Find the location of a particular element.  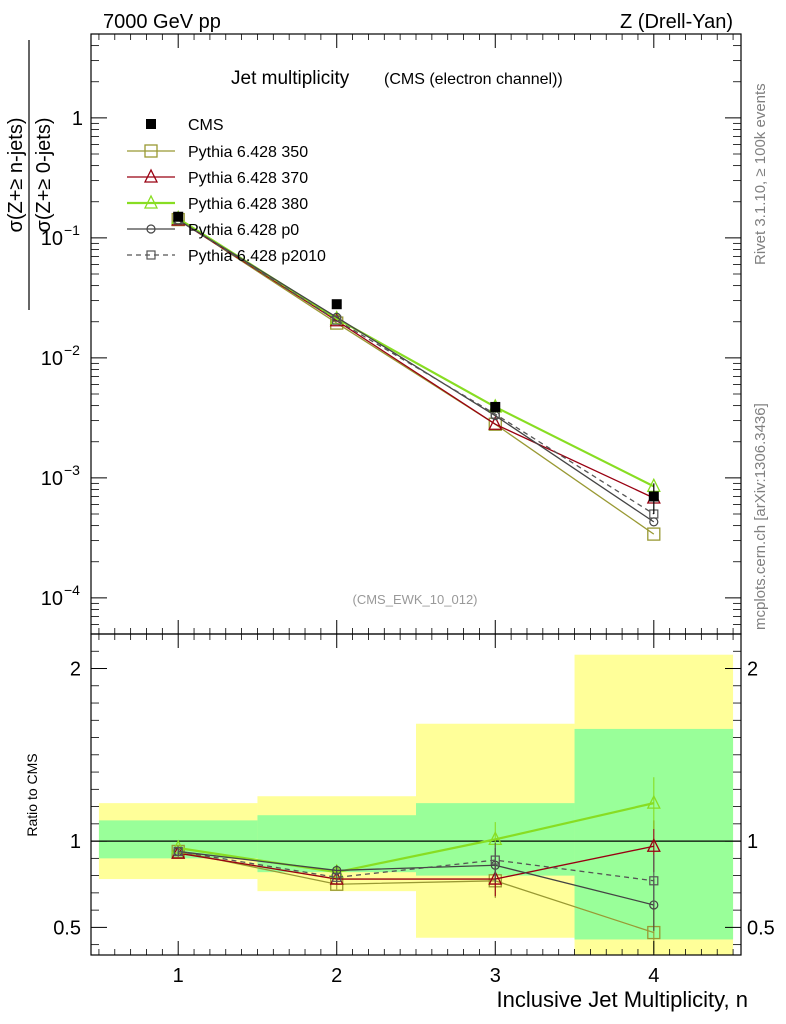

y-tick-label: 10 −3 is located at coordinates (60, 476).